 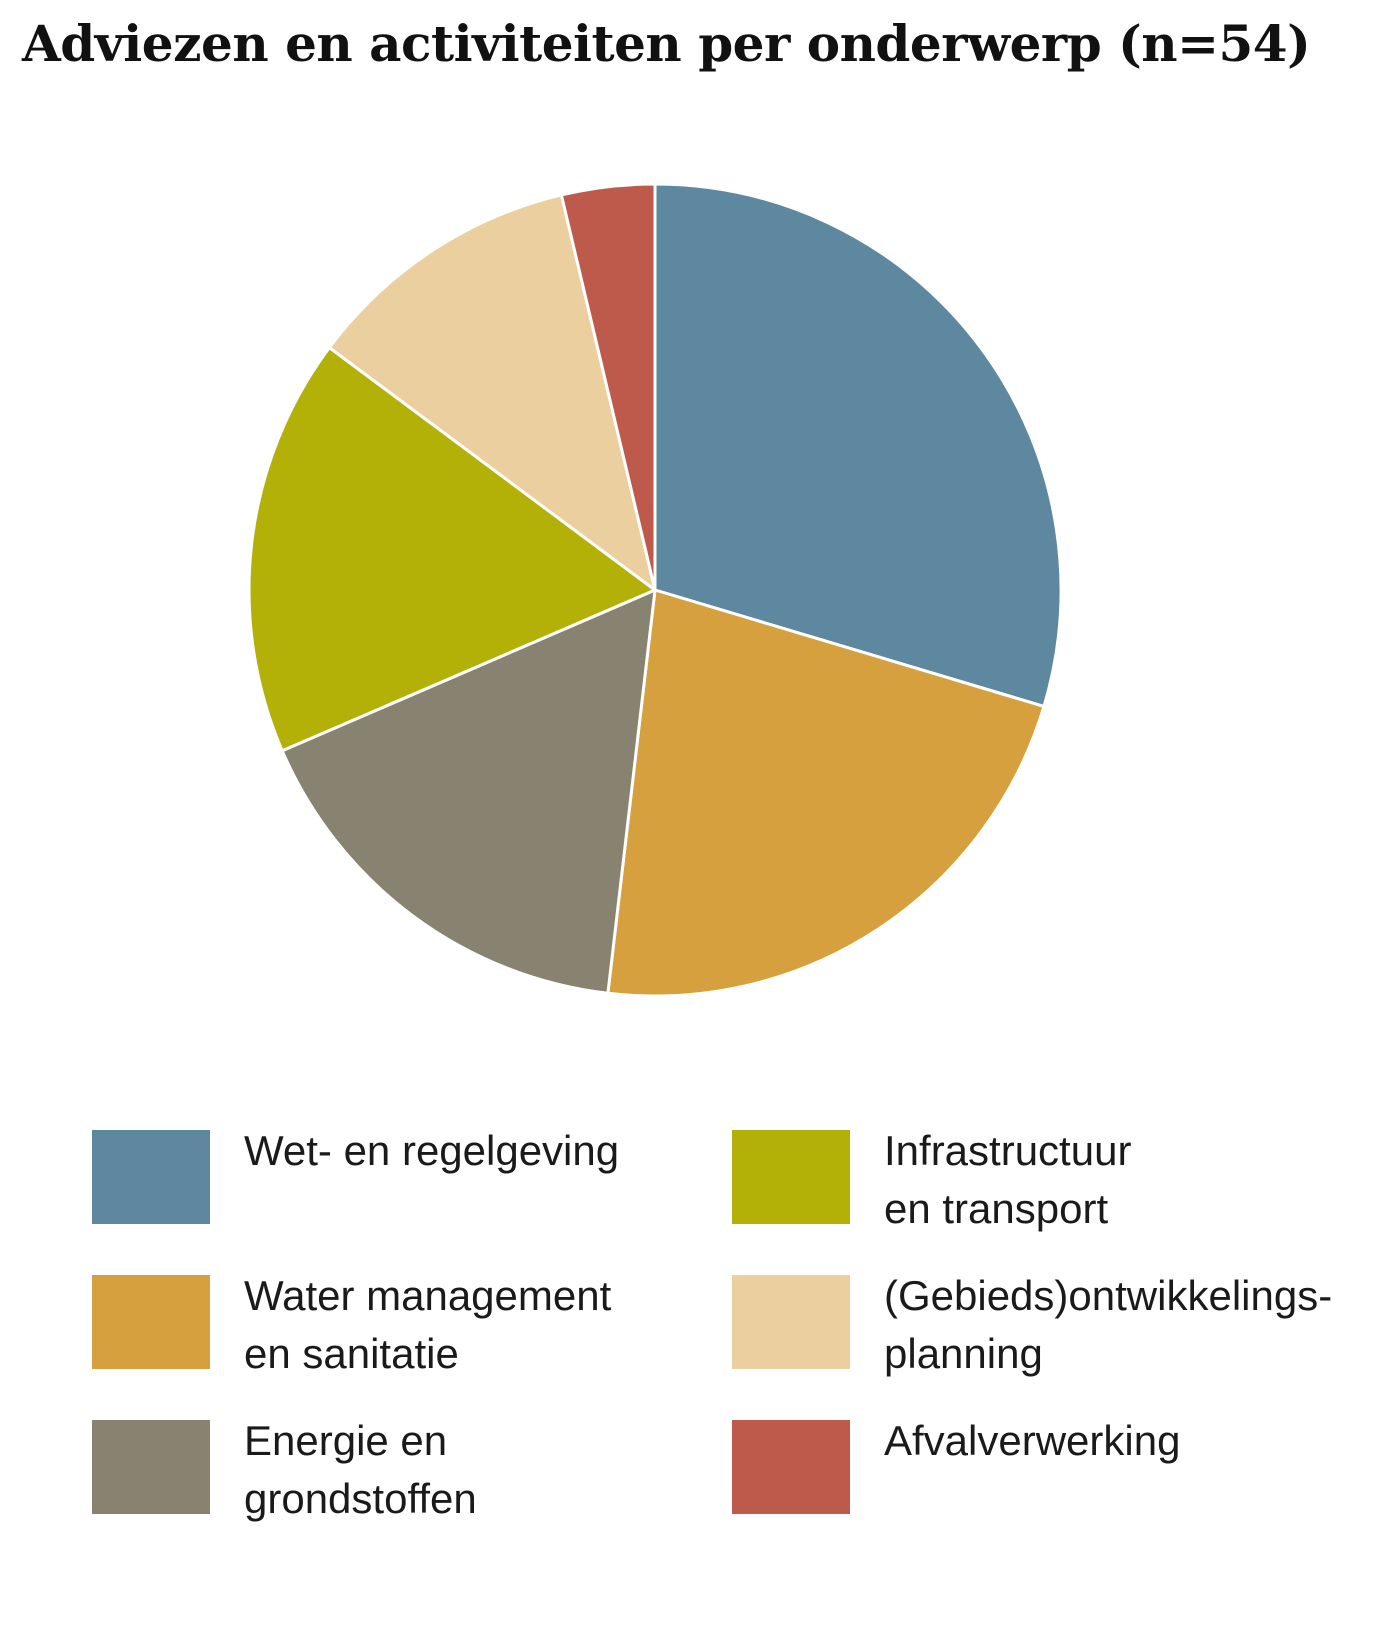 I want to click on legend-label: Afvalverwerking, so click(x=1032, y=1440).